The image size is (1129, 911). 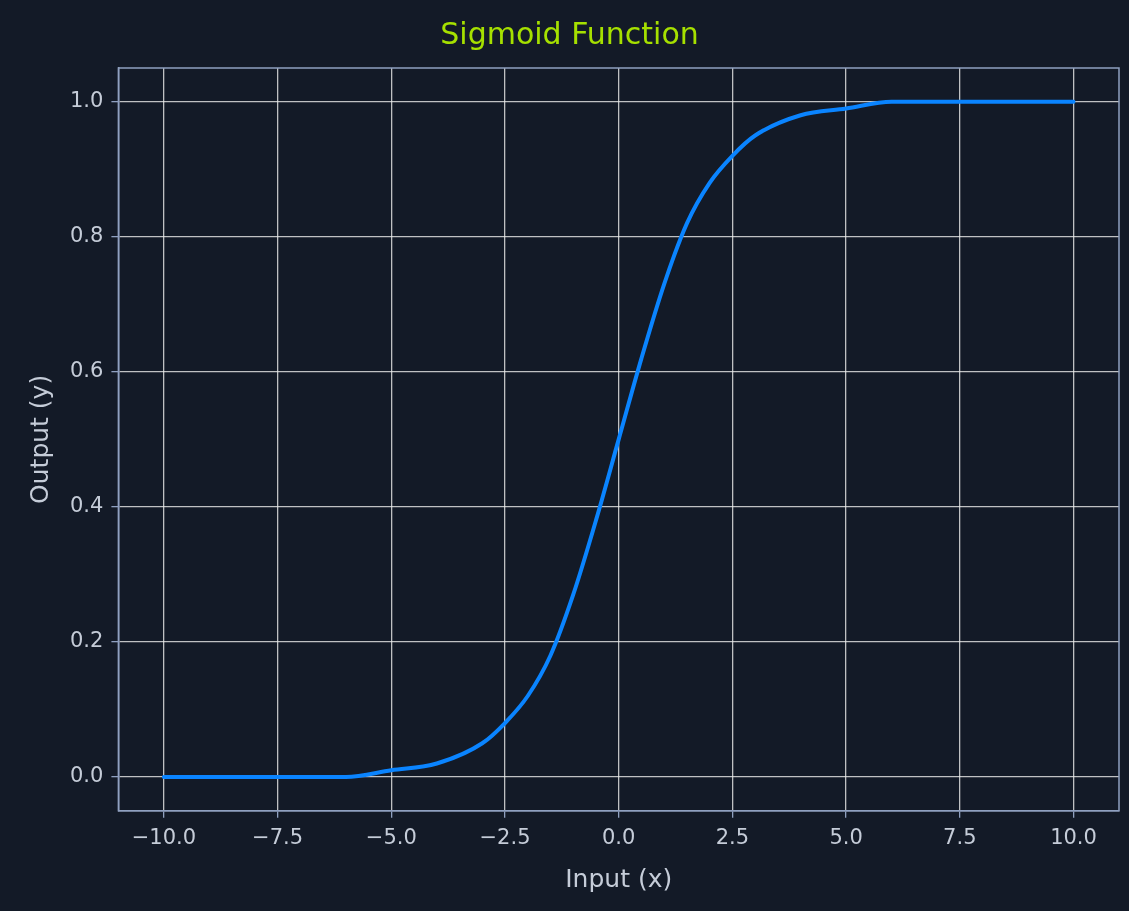 What do you see at coordinates (86, 370) in the screenshot?
I see `y-tick-label: 0.6` at bounding box center [86, 370].